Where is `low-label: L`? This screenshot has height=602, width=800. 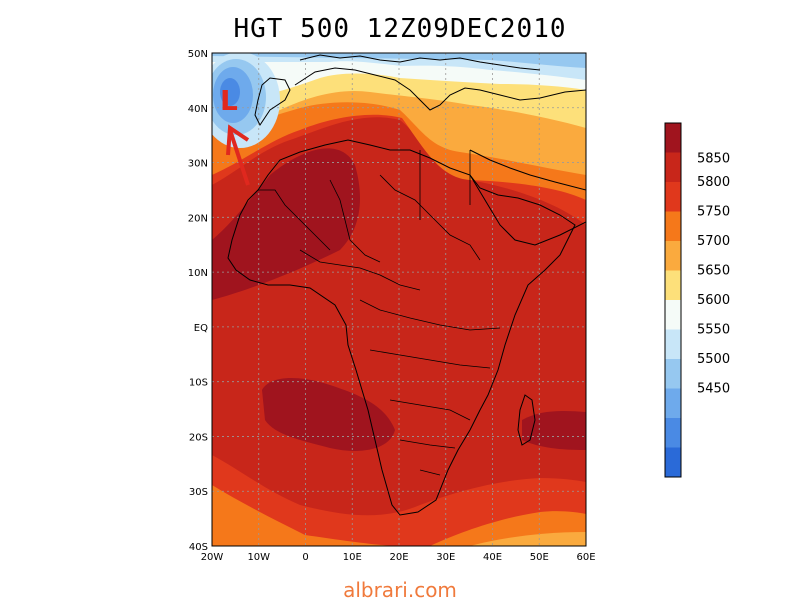 low-label: L is located at coordinates (229, 100).